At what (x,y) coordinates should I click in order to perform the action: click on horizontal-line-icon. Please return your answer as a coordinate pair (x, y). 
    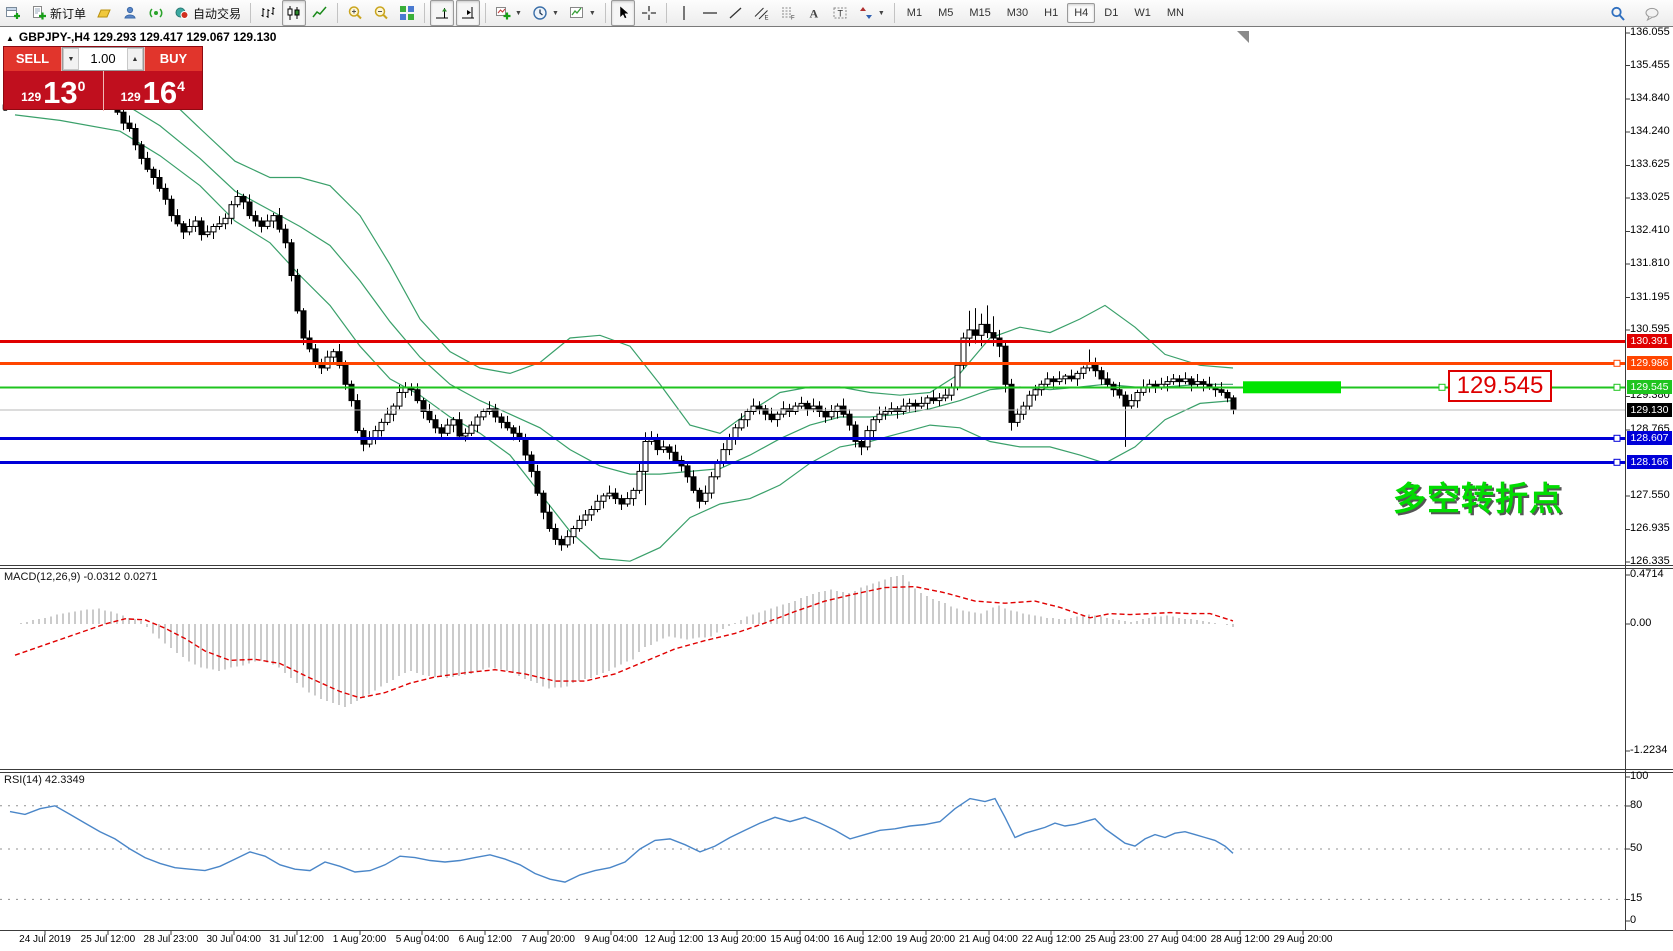
    Looking at the image, I should click on (709, 13).